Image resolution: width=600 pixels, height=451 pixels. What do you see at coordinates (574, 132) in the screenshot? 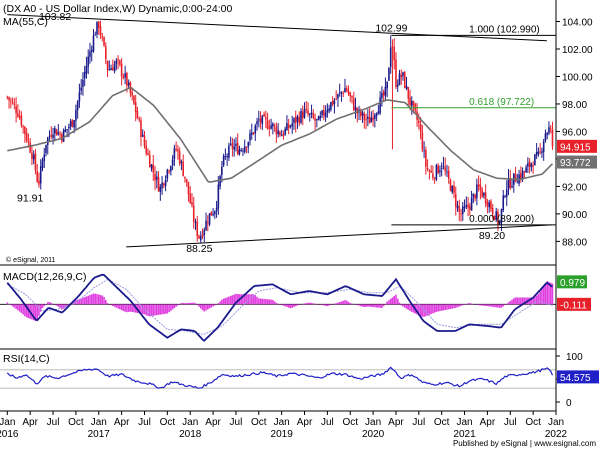
I see `price-ytick-label: 96.00` at bounding box center [574, 132].